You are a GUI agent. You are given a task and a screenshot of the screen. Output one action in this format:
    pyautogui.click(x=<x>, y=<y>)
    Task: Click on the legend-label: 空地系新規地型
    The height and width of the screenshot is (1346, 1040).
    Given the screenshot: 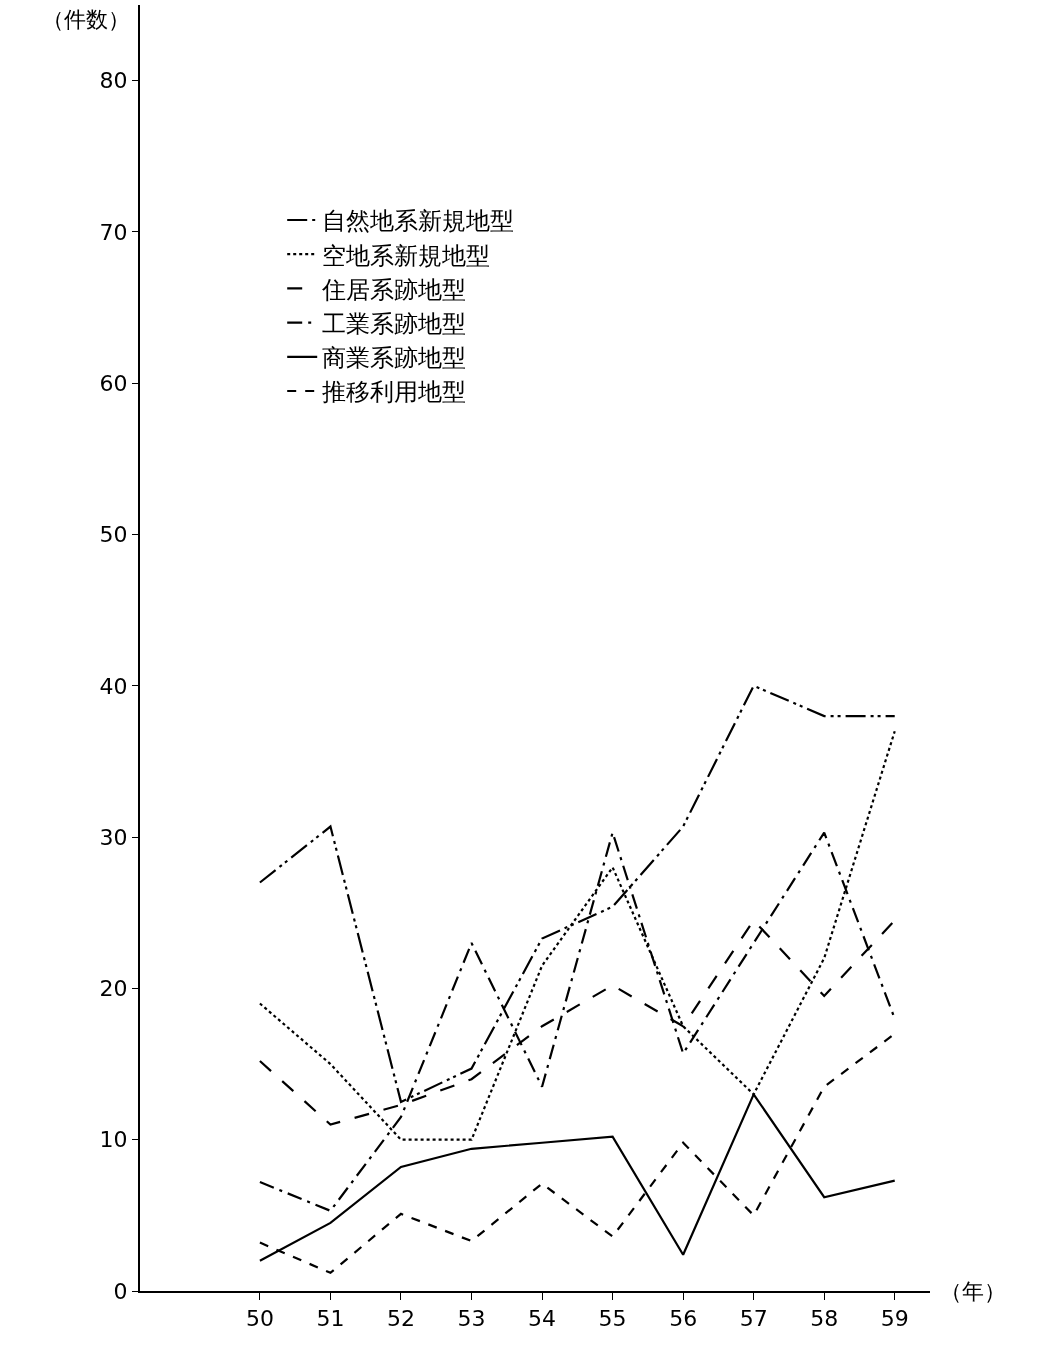 What is the action you would take?
    pyautogui.click(x=406, y=255)
    